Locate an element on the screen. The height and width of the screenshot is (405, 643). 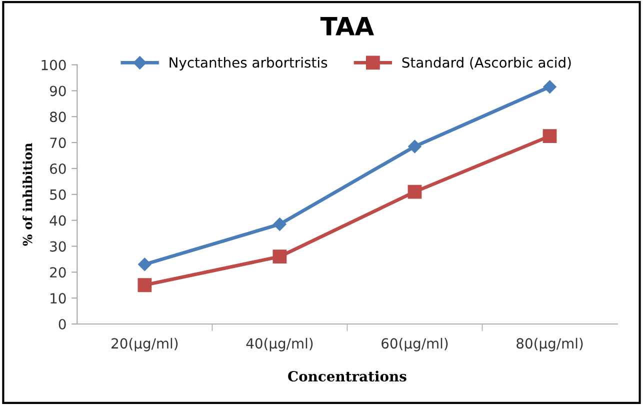
y-axis-title: % of inhibition is located at coordinates (27, 194).